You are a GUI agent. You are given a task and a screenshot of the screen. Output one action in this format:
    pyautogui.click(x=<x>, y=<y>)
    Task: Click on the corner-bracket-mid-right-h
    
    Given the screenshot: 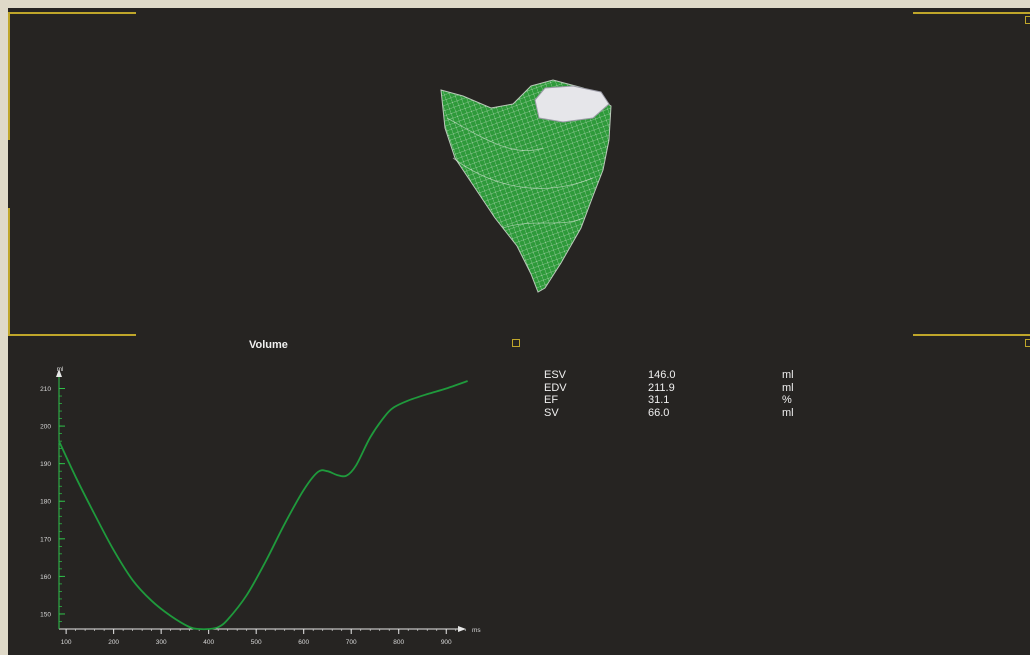 What is the action you would take?
    pyautogui.click(x=971, y=335)
    